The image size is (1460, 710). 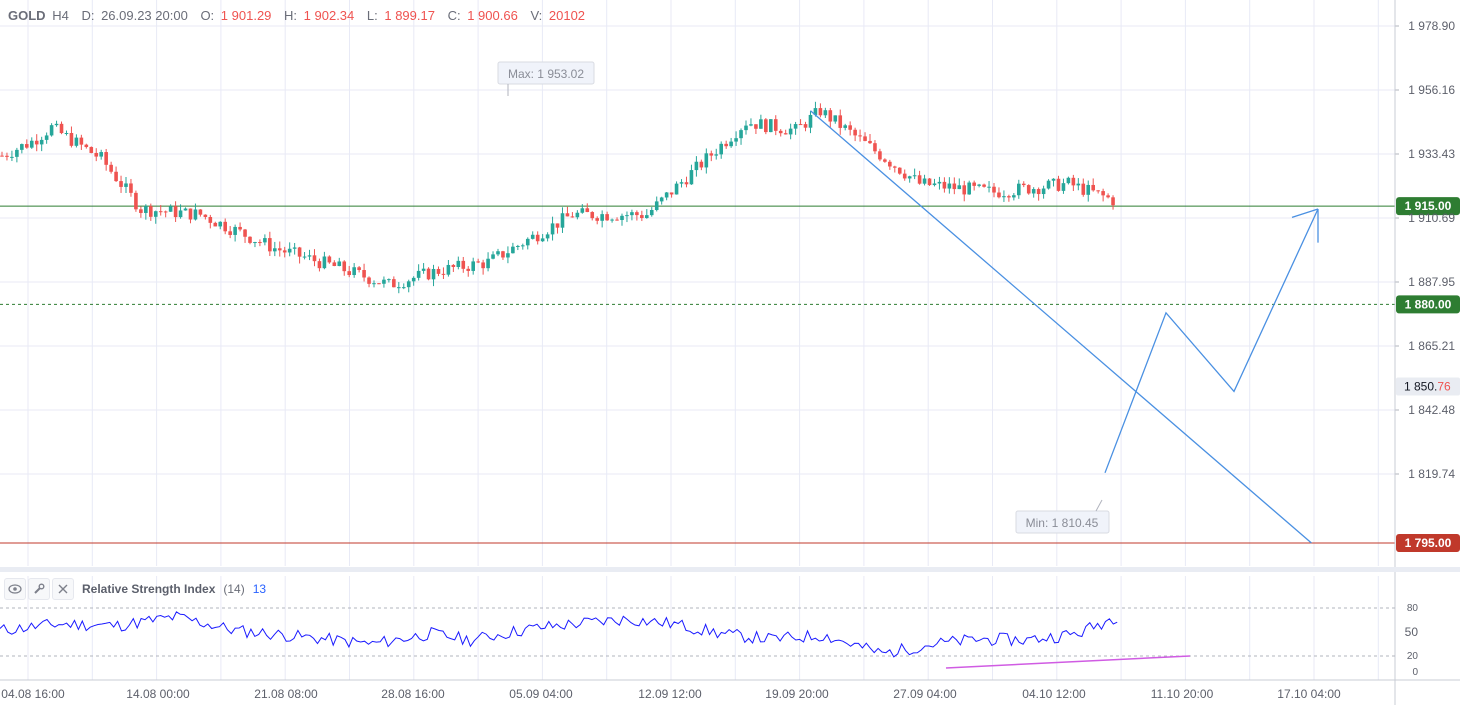 I want to click on pane-separator, so click(x=730, y=569).